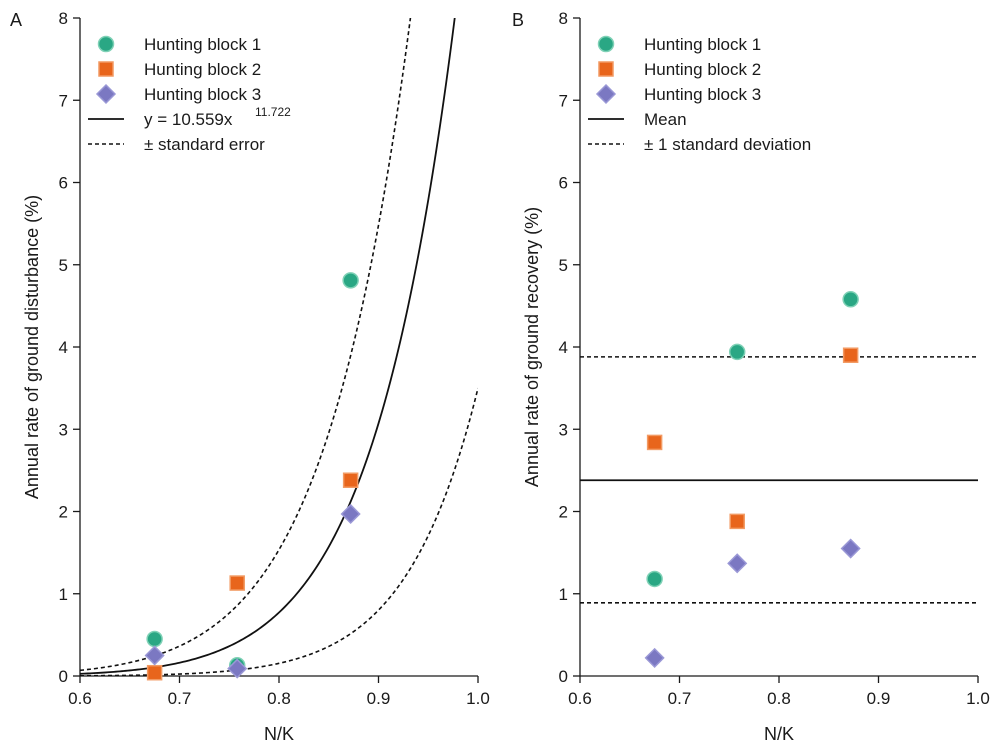  I want to click on legend-fit-exponent: 11.722, so click(273, 112).